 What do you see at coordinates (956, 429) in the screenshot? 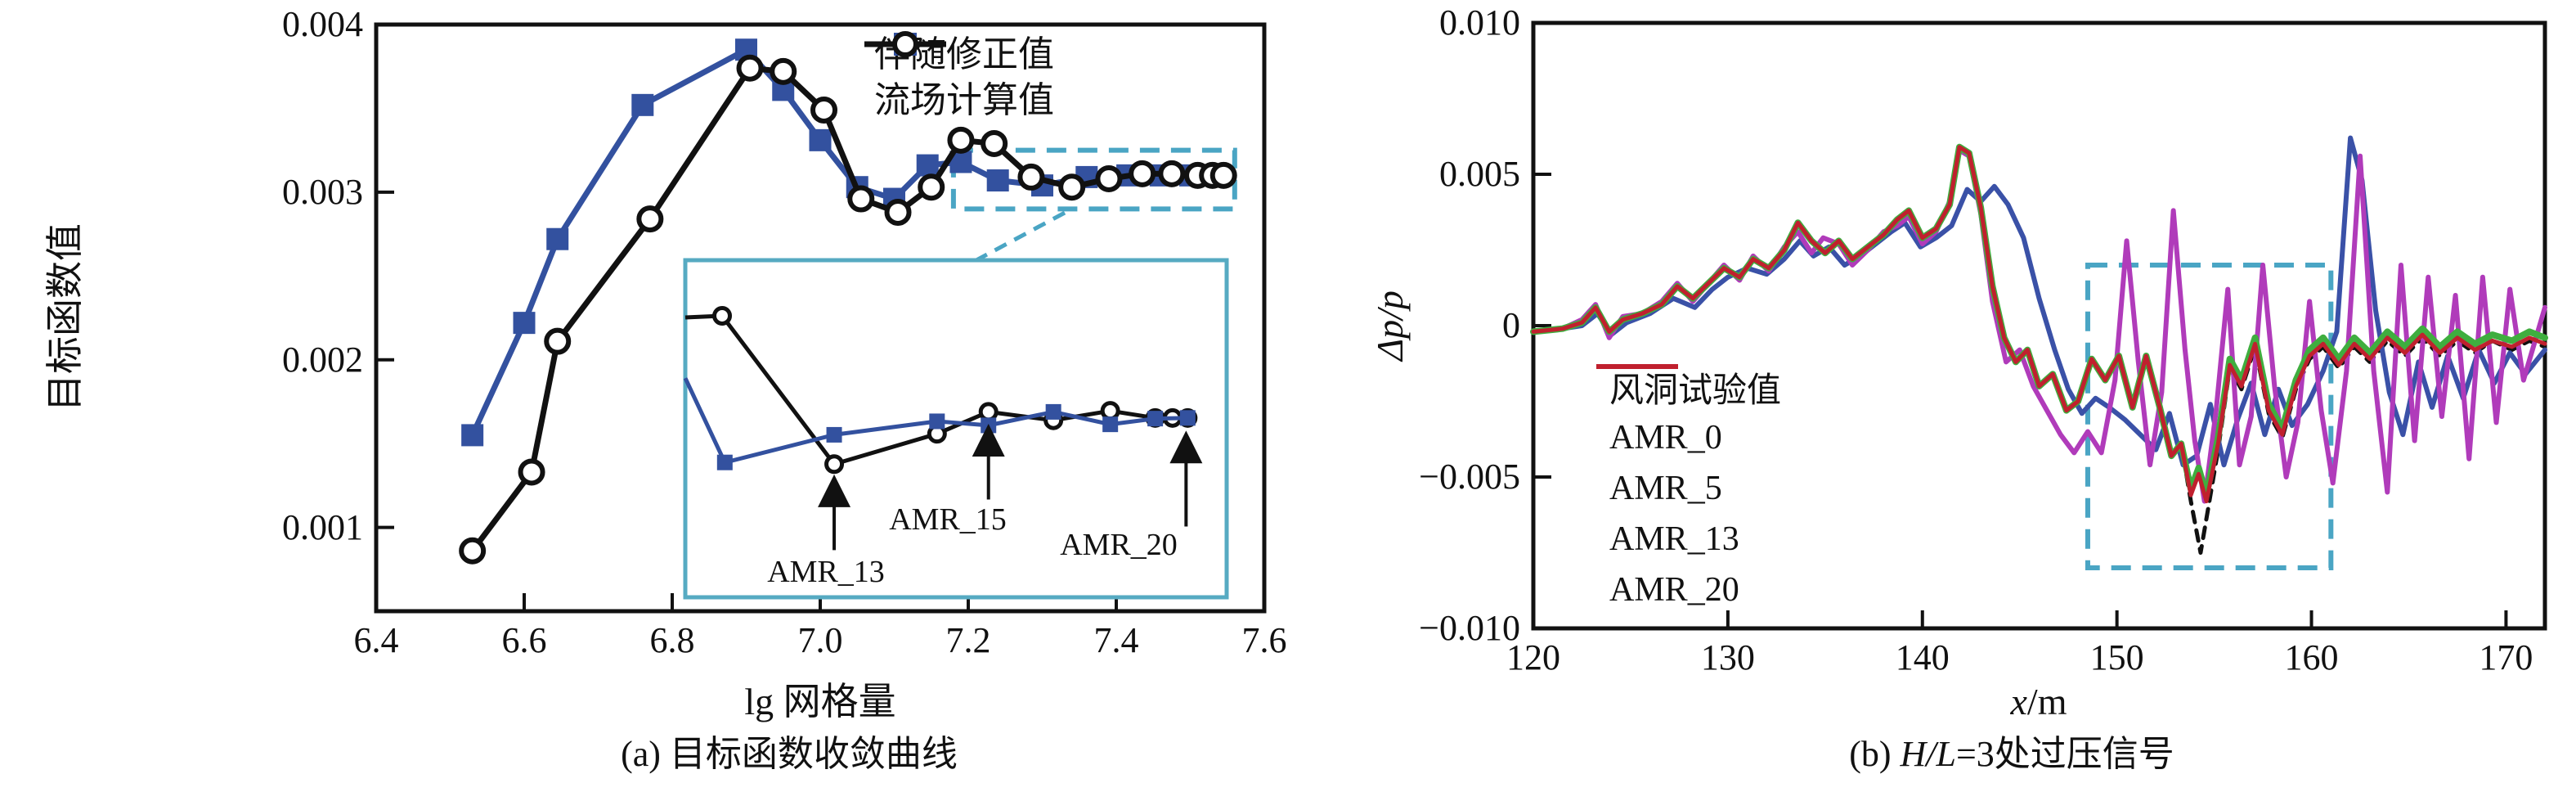
I see `inset-plot` at bounding box center [956, 429].